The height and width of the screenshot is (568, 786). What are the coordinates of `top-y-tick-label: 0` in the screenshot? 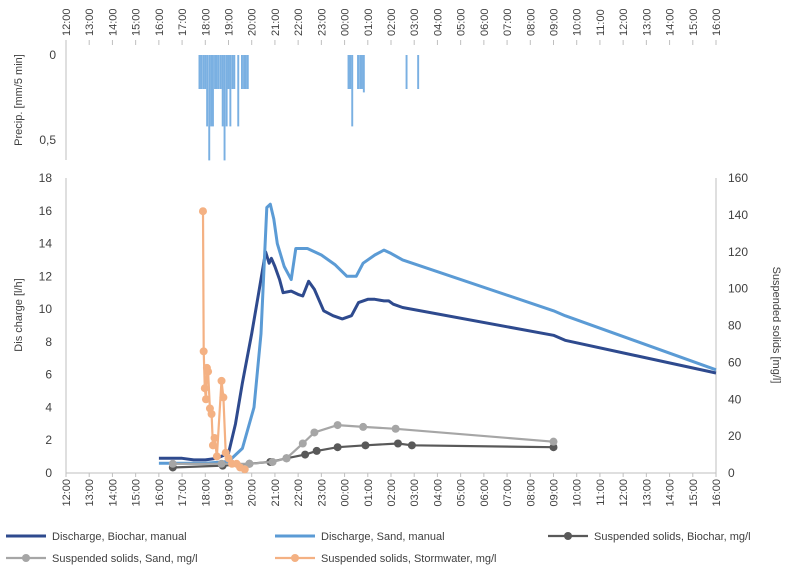 It's located at (52, 55).